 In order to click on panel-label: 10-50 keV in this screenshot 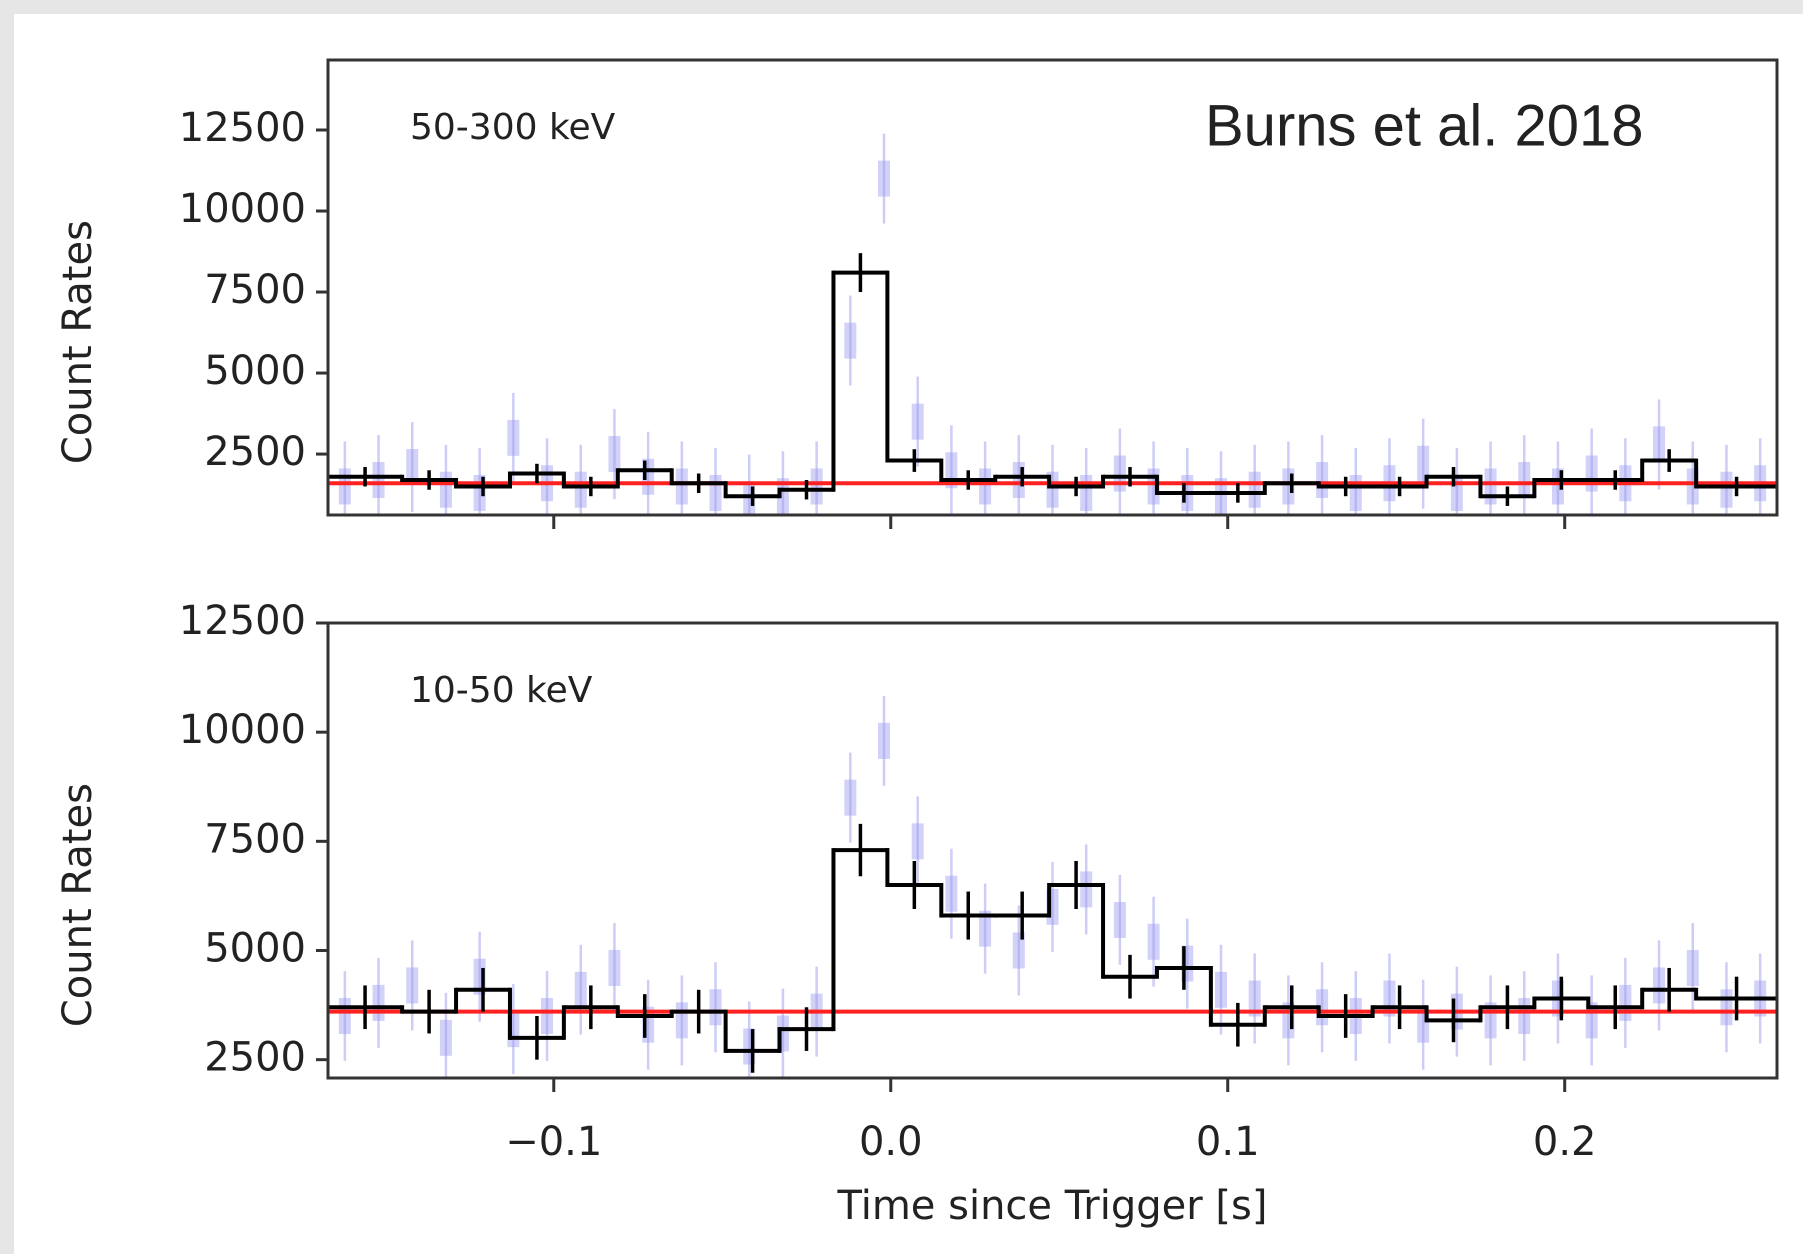, I will do `click(501, 690)`.